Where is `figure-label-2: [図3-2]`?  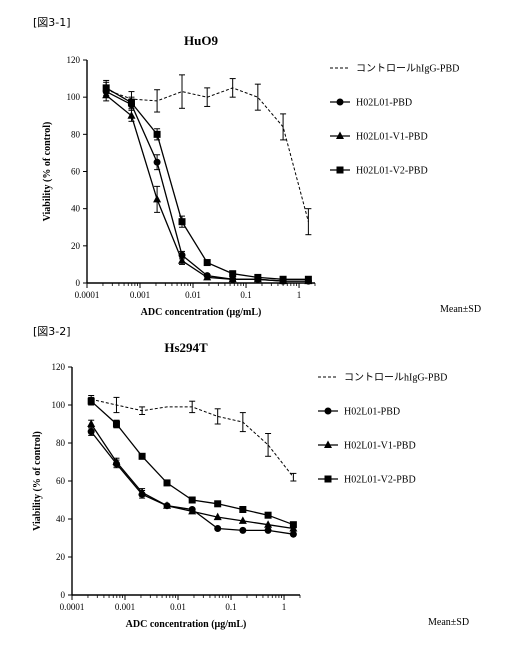
figure-label-2: [図3-2] is located at coordinates (52, 331).